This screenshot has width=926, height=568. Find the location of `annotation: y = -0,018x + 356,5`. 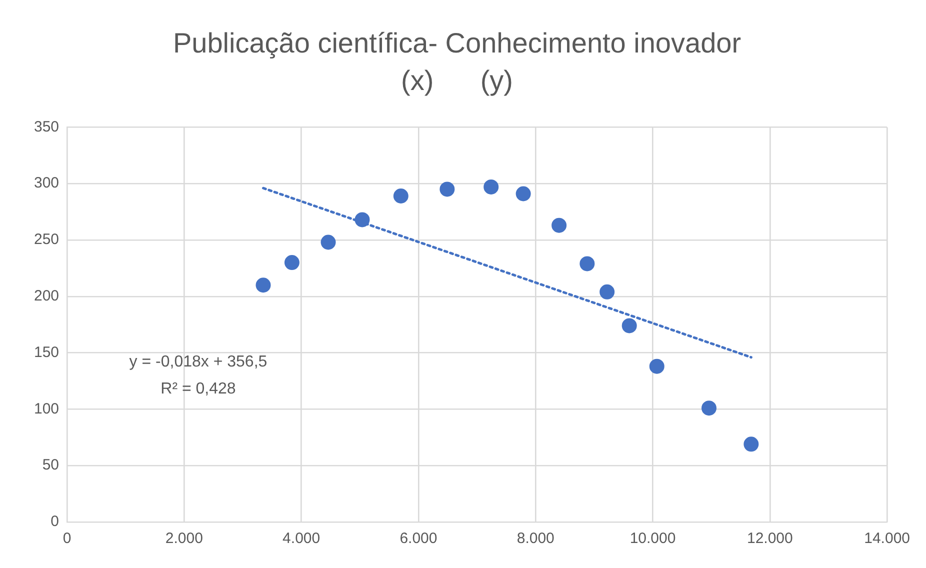

annotation: y = -0,018x + 356,5 is located at coordinates (198, 362).